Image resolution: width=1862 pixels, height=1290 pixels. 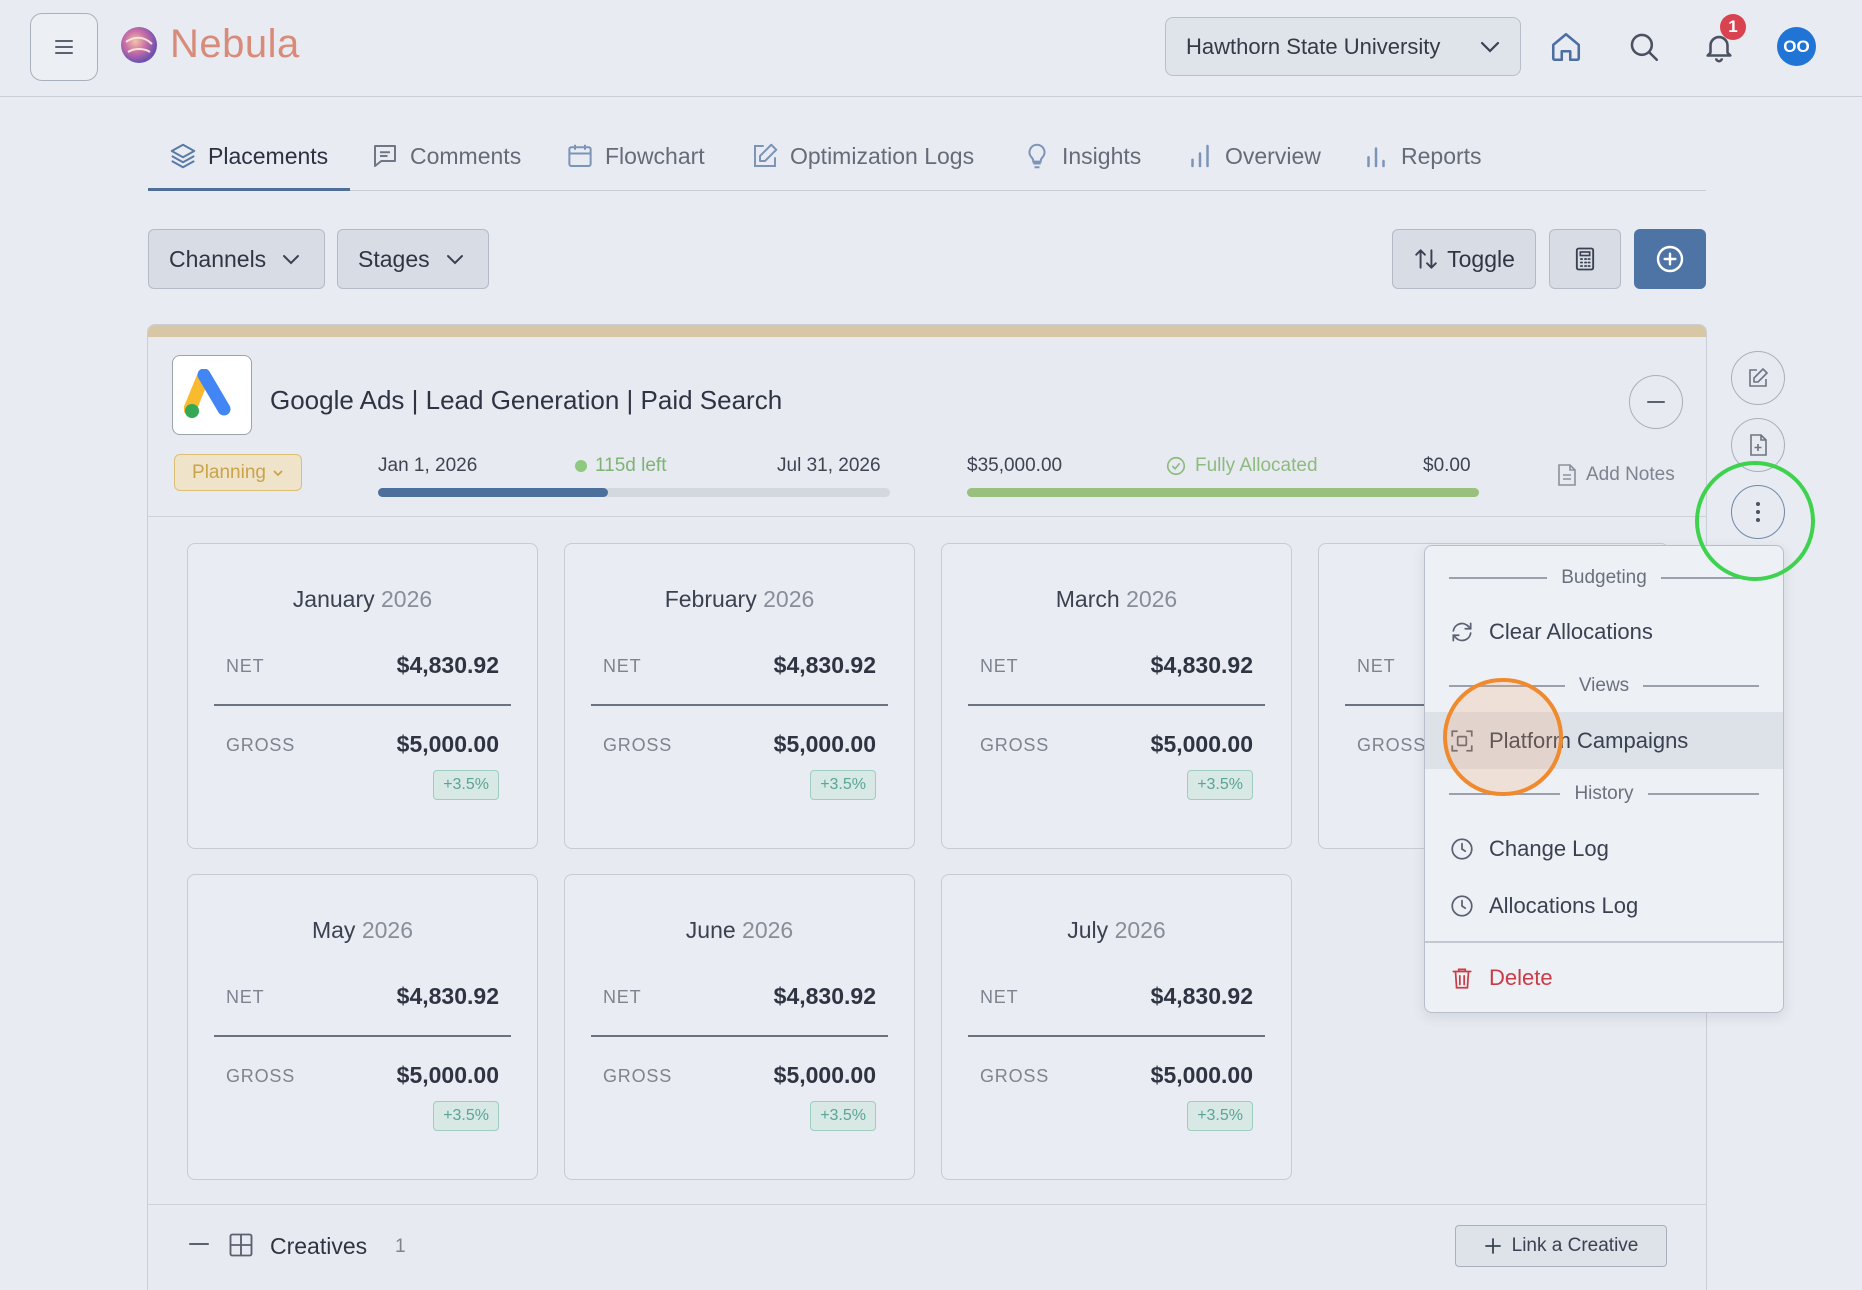 I want to click on tab-placements: Placements, so click(x=248, y=156).